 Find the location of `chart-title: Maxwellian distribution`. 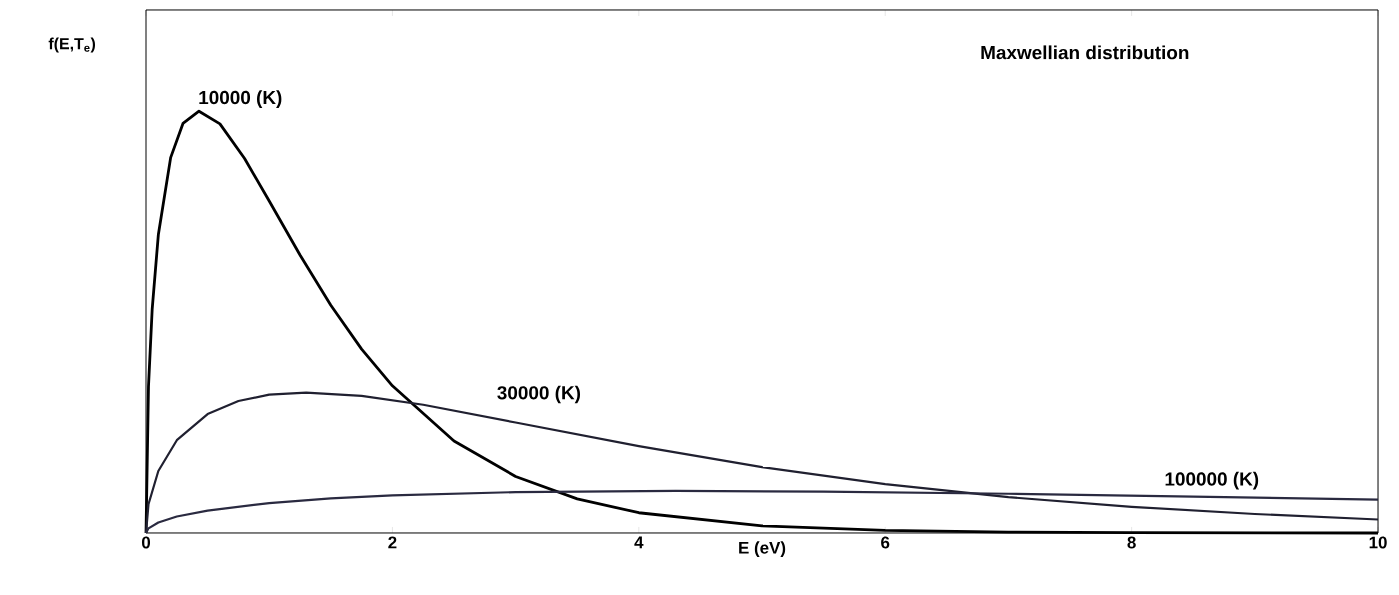

chart-title: Maxwellian distribution is located at coordinates (1085, 52).